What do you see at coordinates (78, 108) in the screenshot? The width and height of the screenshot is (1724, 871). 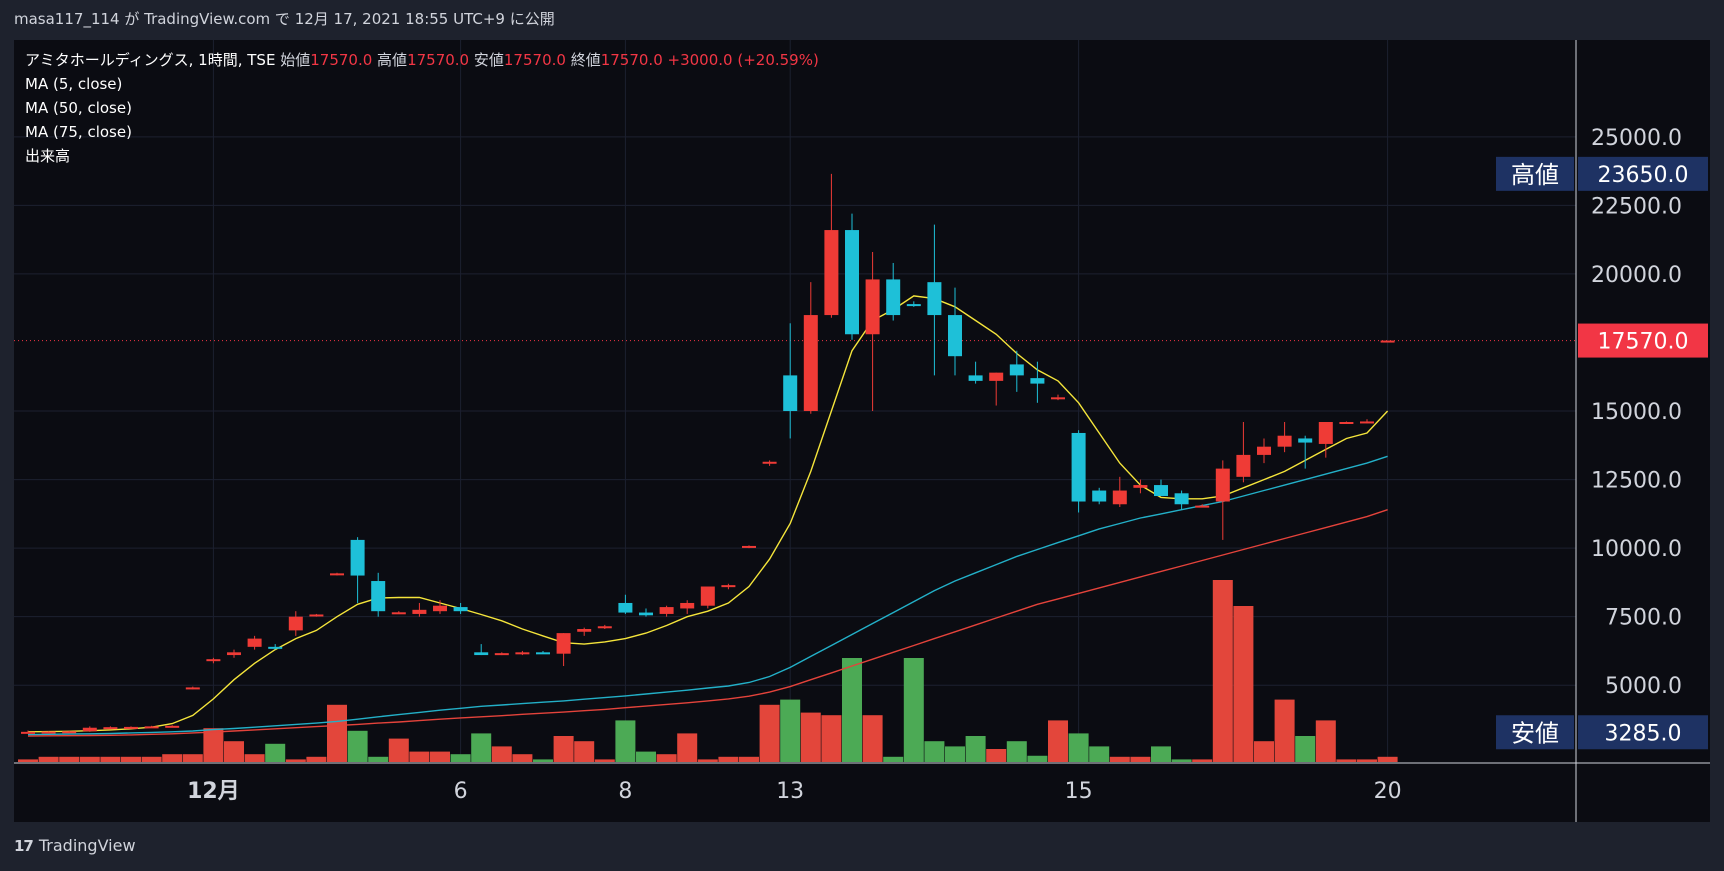 I see `indicator-ma50: MA (50, close)` at bounding box center [78, 108].